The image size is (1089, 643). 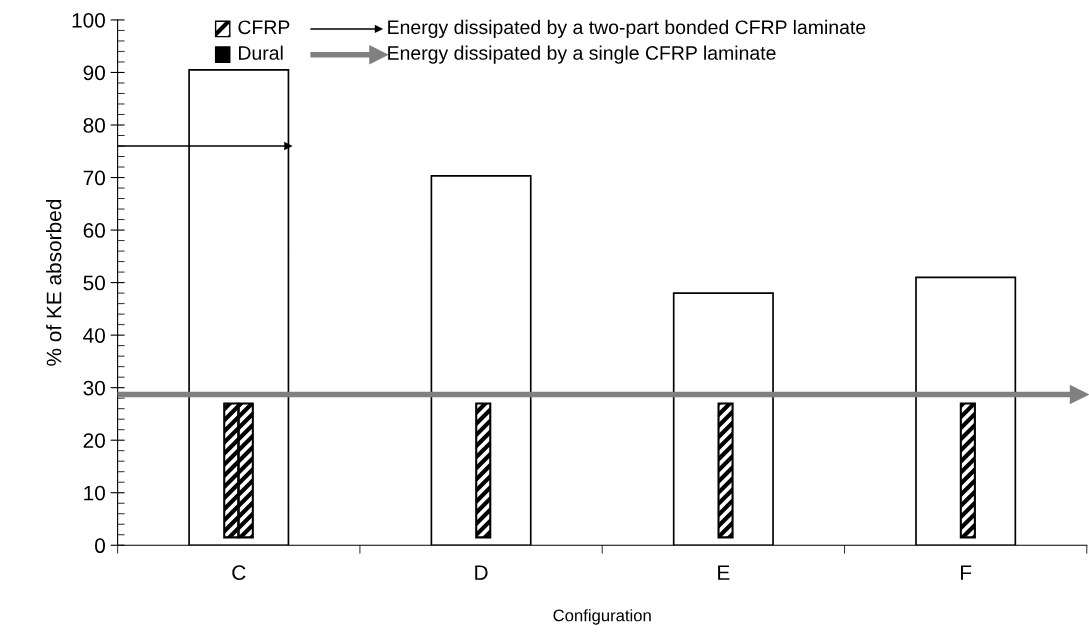 I want to click on y-tick-label: 70, so click(x=94, y=178).